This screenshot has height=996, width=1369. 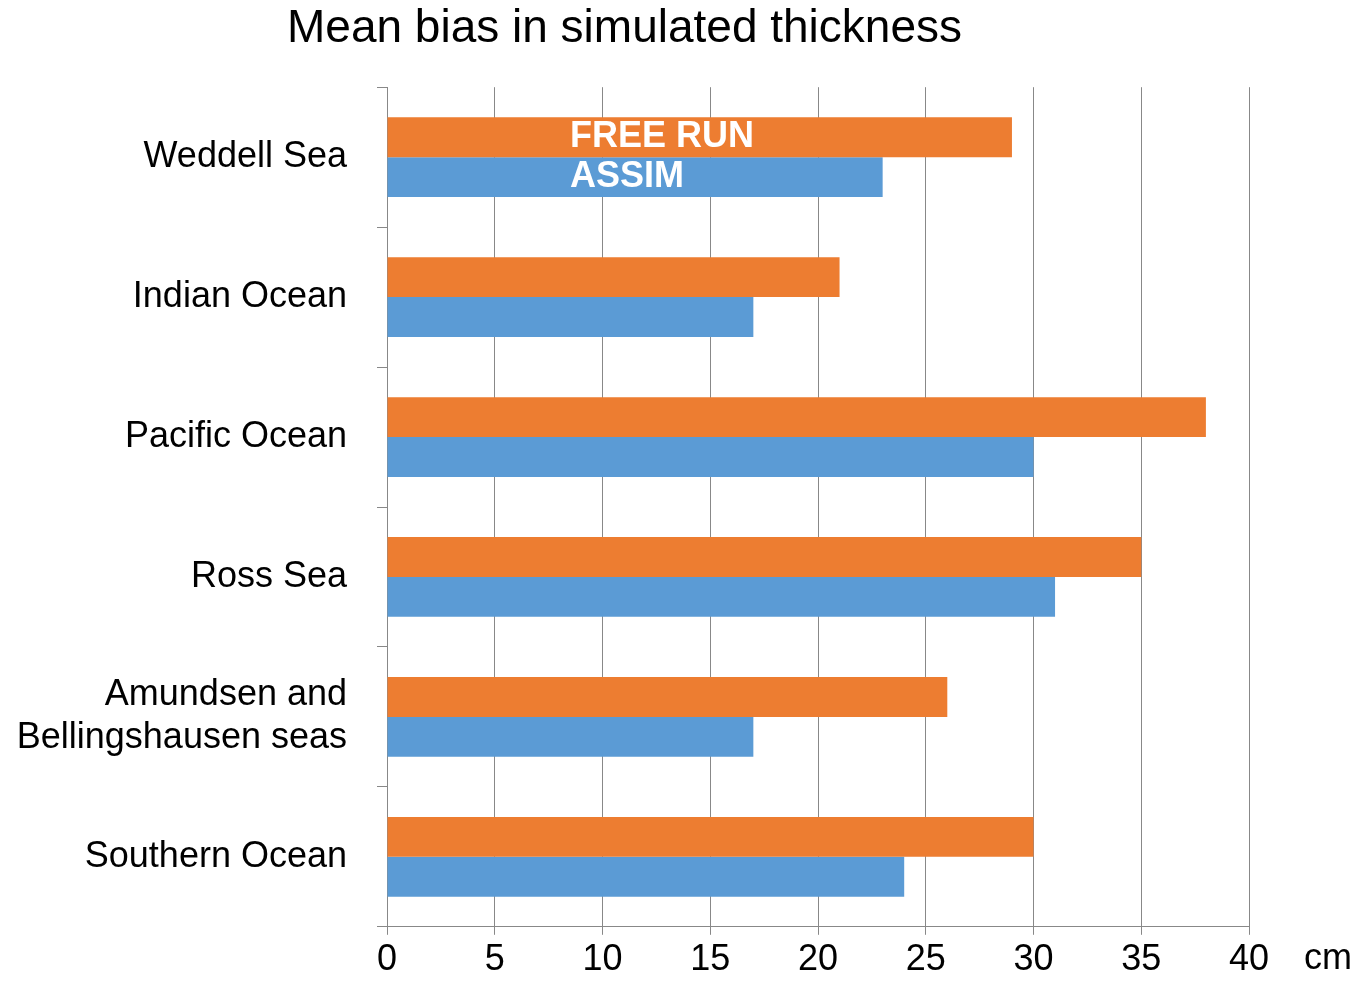 What do you see at coordinates (235, 434) in the screenshot?
I see `y-tick-label: Pacific Ocean` at bounding box center [235, 434].